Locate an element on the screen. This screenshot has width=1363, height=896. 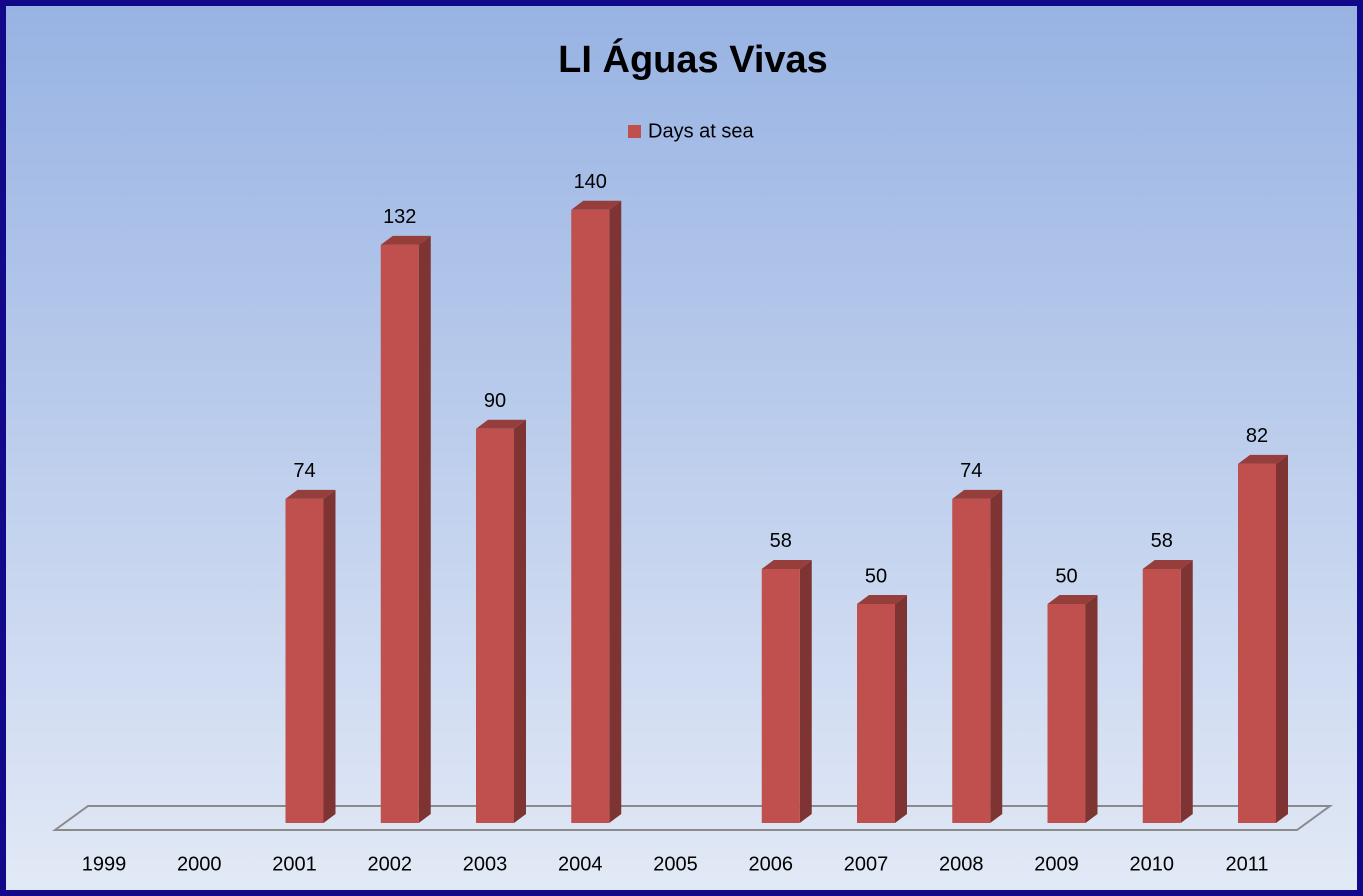
x-tick-label: 2008 is located at coordinates (961, 864).